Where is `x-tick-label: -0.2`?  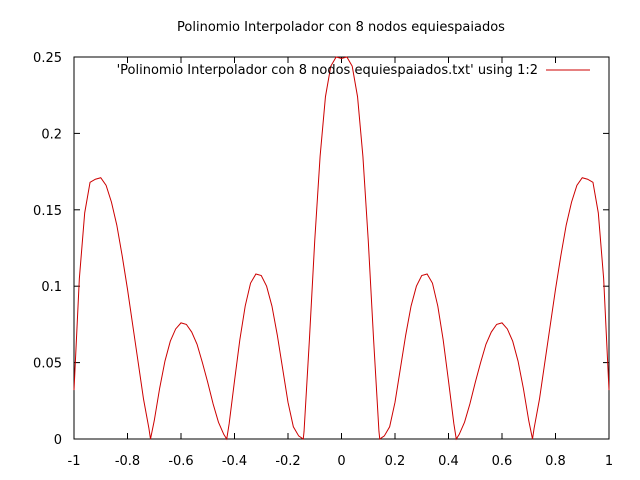
x-tick-label: -0.2 is located at coordinates (287, 461).